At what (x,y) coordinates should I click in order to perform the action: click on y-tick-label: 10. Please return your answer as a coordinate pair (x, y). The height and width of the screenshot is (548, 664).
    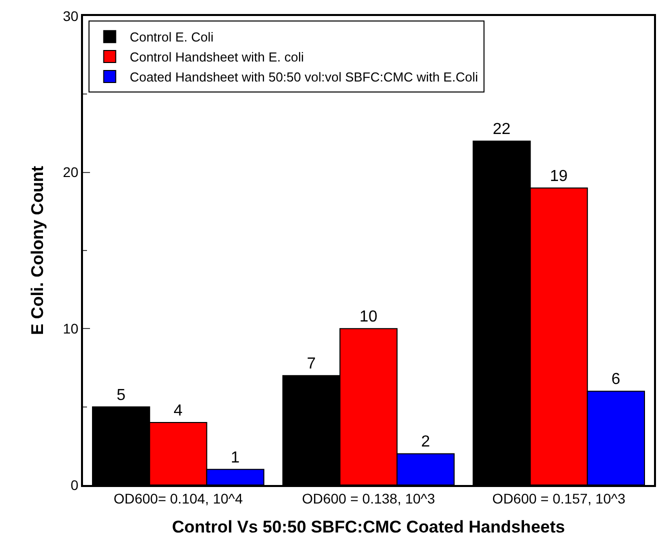
    Looking at the image, I should click on (70, 328).